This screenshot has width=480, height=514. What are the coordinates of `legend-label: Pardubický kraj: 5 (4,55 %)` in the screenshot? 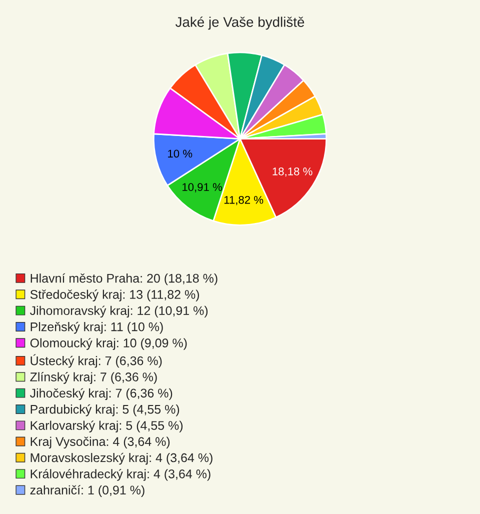 It's located at (105, 410).